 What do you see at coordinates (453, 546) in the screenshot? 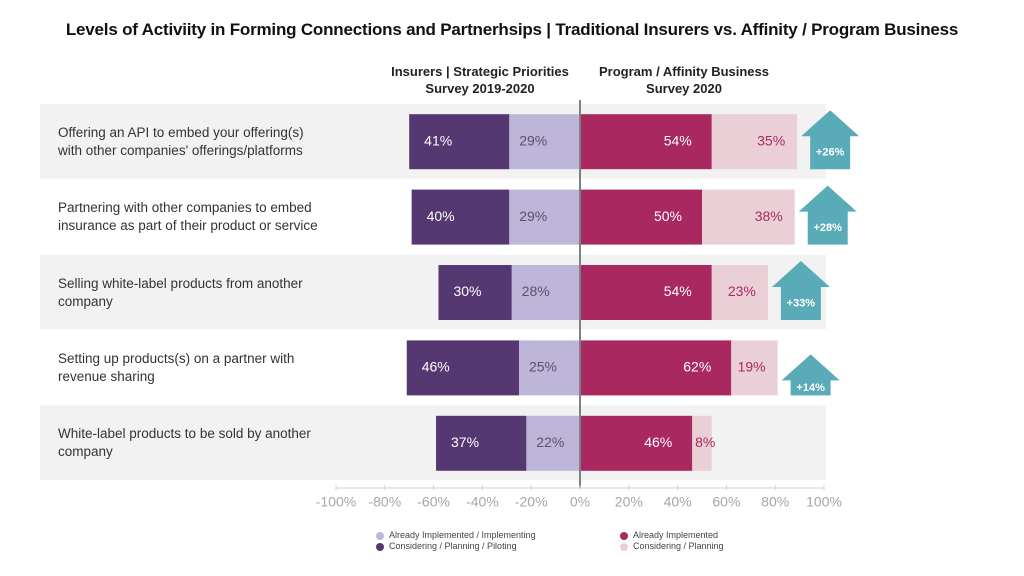
I see `legend-label: Considering / Planning / Piloting` at bounding box center [453, 546].